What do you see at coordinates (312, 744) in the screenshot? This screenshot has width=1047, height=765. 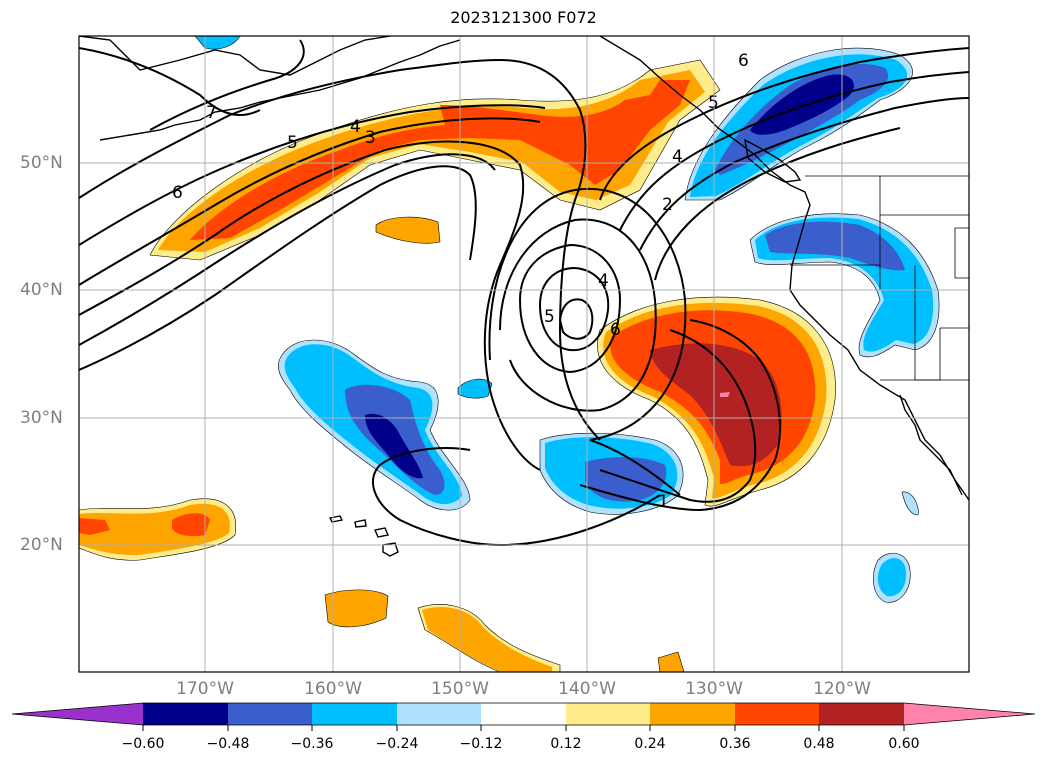 I see `colorbar-tick-label: −0.36` at bounding box center [312, 744].